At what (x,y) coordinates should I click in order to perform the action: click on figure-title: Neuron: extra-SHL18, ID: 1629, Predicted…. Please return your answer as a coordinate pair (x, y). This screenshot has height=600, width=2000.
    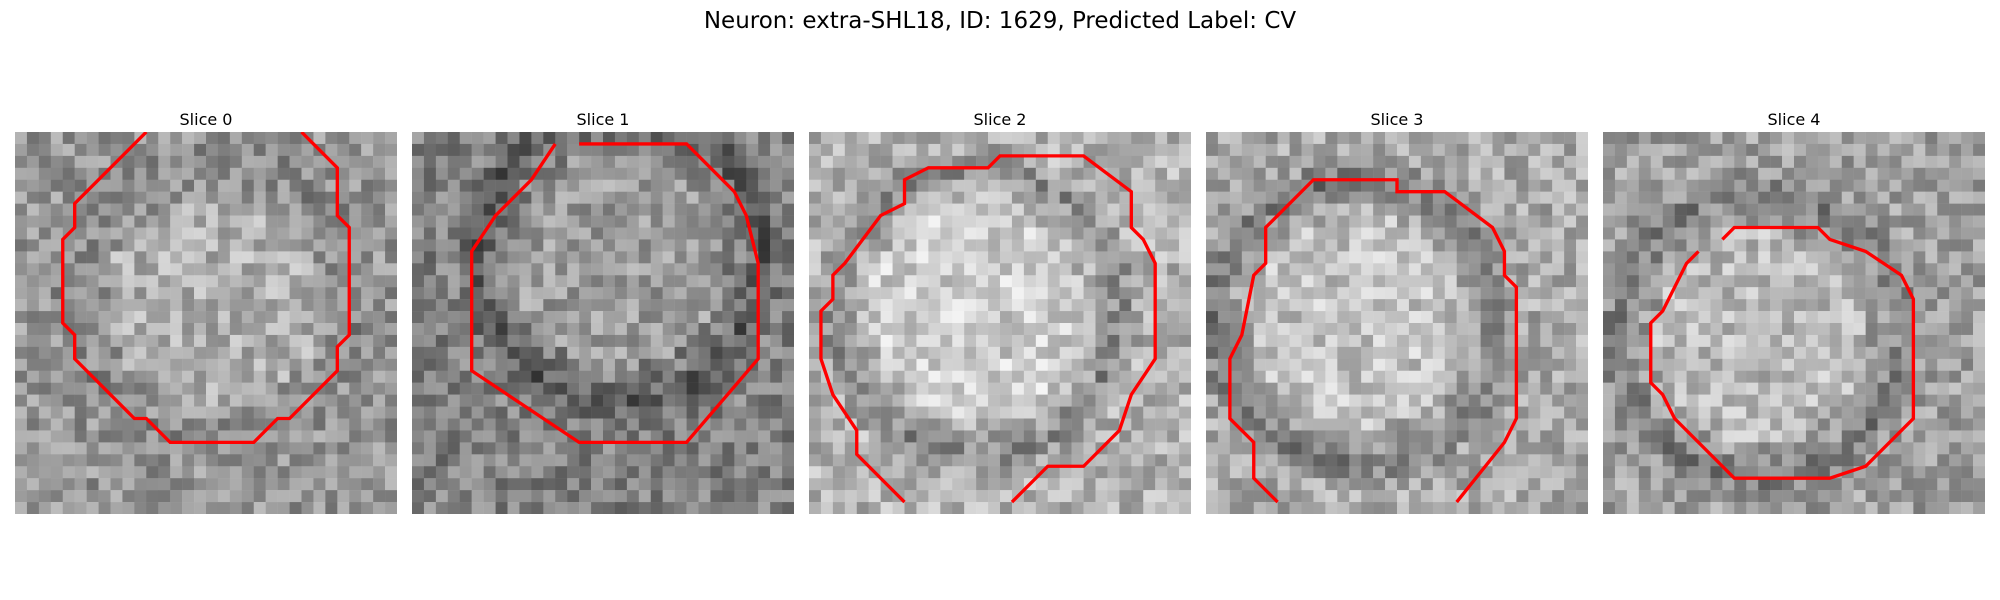
    Looking at the image, I should click on (1000, 21).